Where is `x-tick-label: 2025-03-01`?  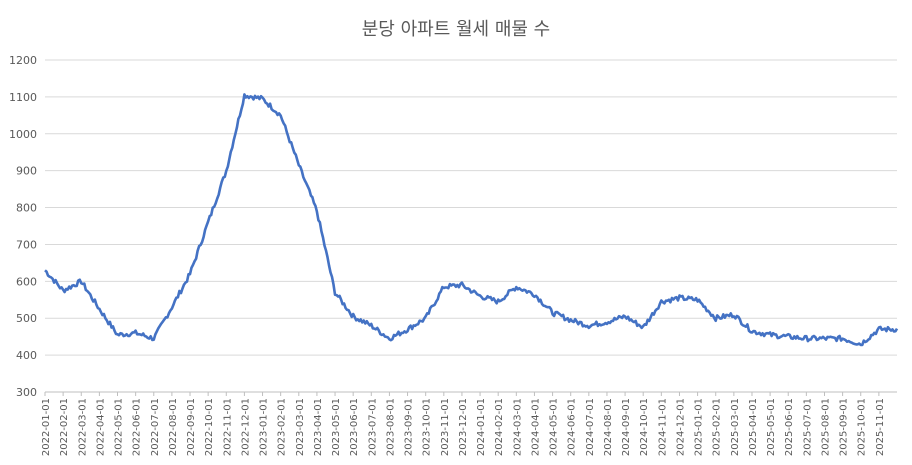
x-tick-label: 2025-03-01 is located at coordinates (735, 427).